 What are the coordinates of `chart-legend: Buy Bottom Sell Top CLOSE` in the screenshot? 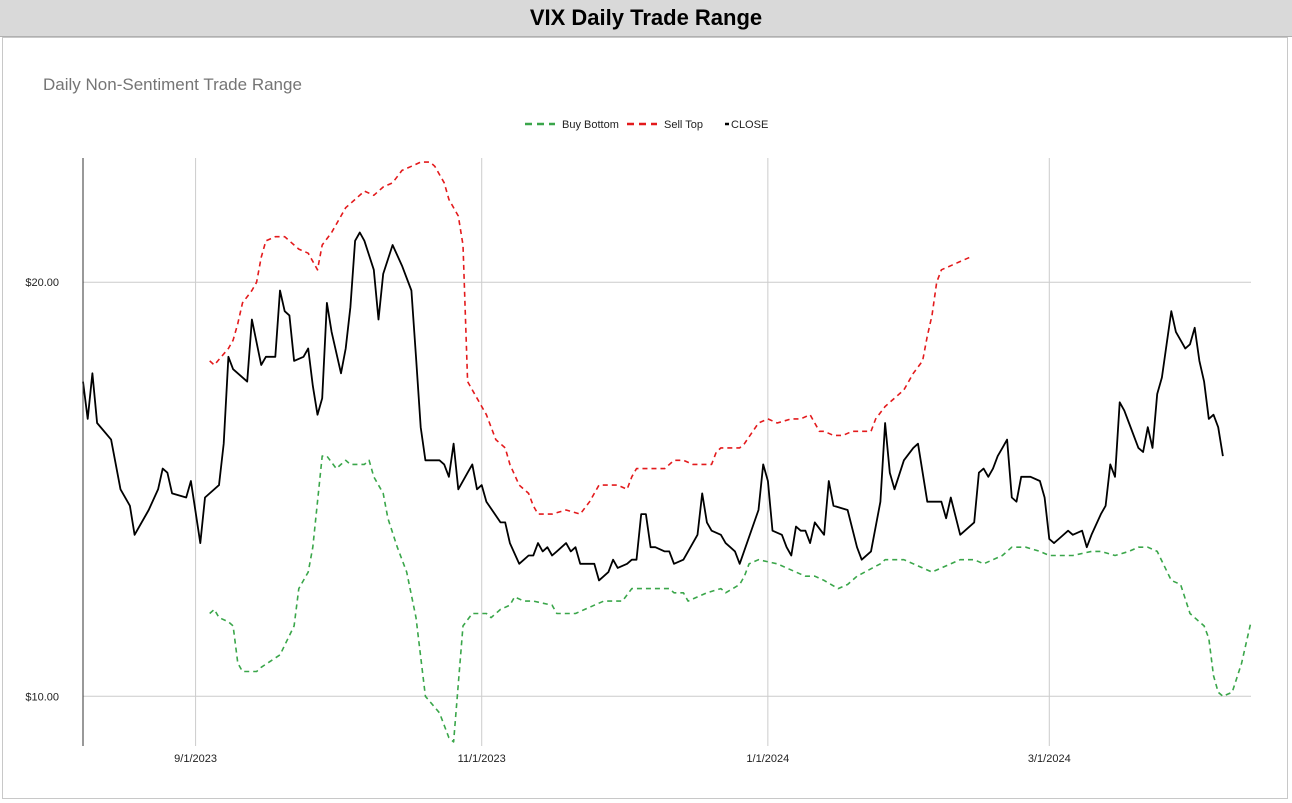 It's located at (646, 125).